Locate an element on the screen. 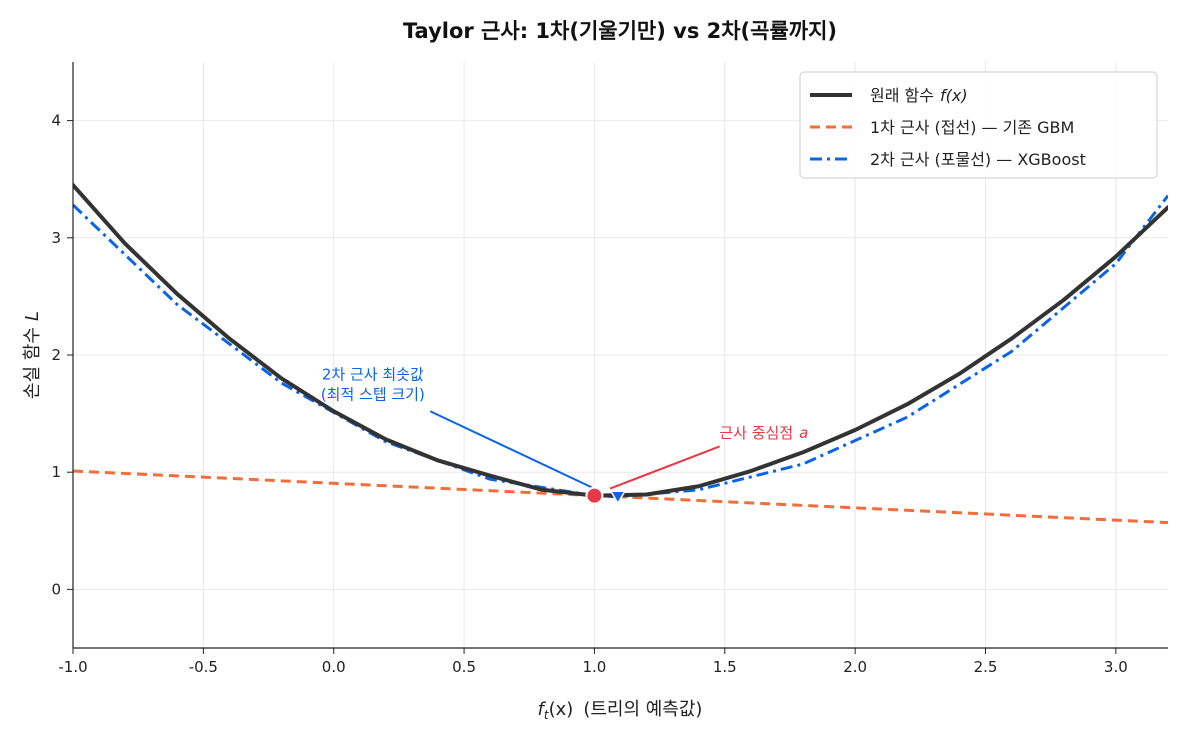  legend-box is located at coordinates (978, 125).